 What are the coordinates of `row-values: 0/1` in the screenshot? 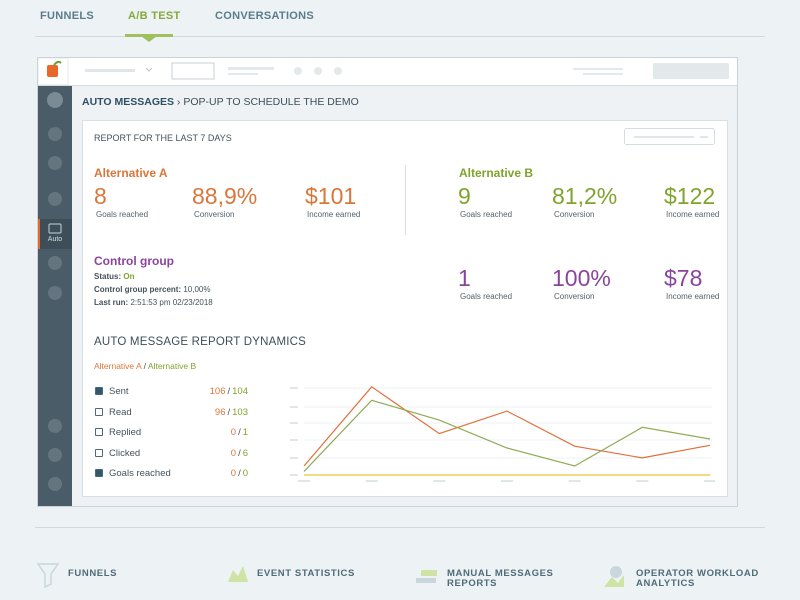 It's located at (214, 432).